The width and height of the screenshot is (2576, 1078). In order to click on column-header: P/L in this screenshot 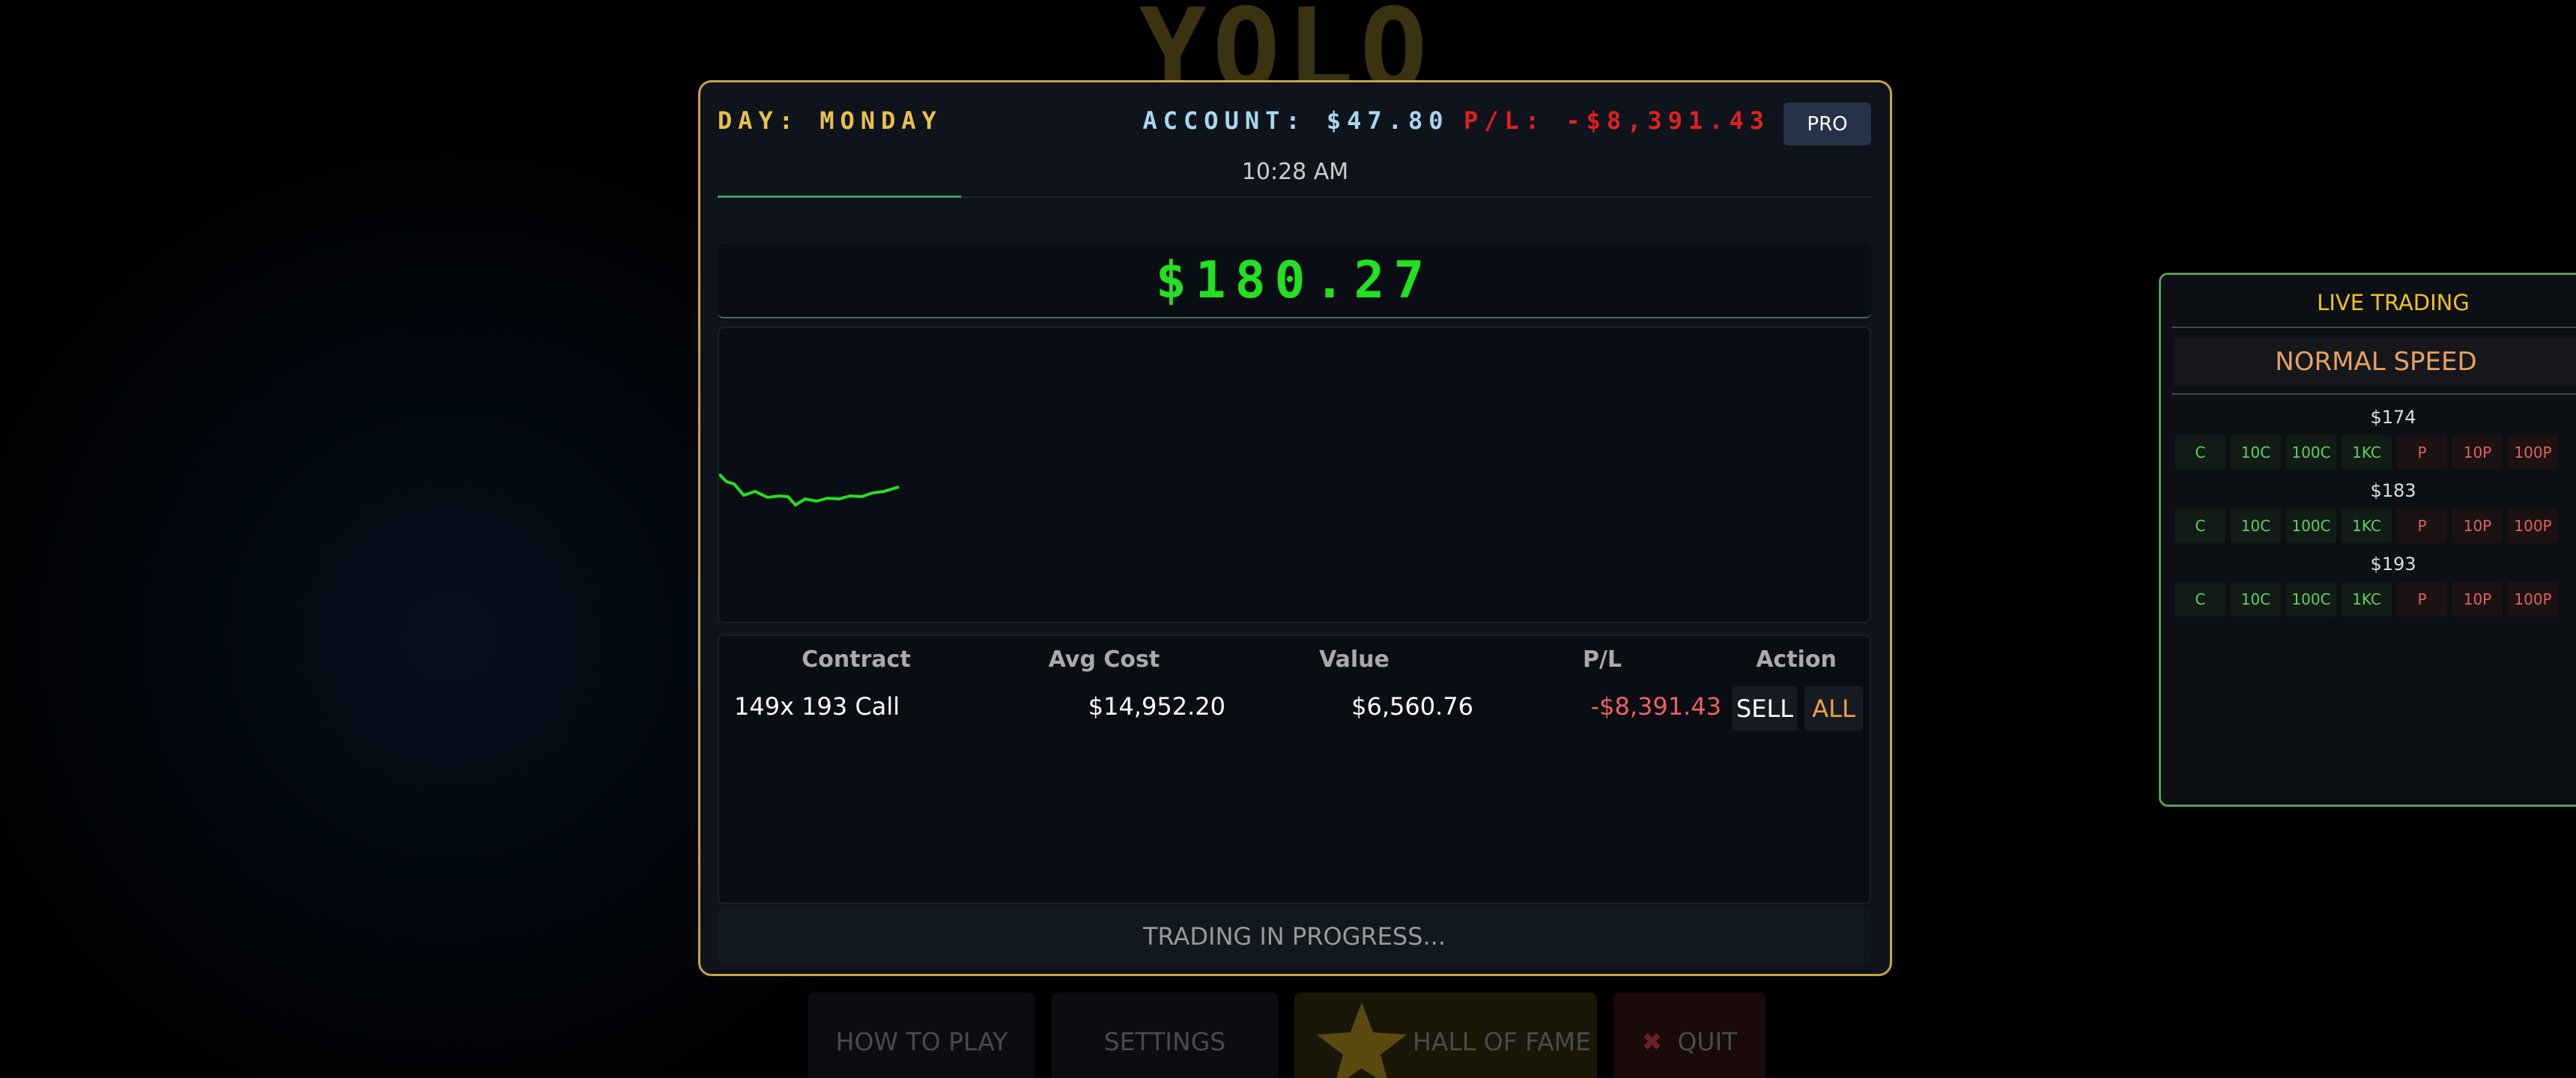, I will do `click(1602, 660)`.